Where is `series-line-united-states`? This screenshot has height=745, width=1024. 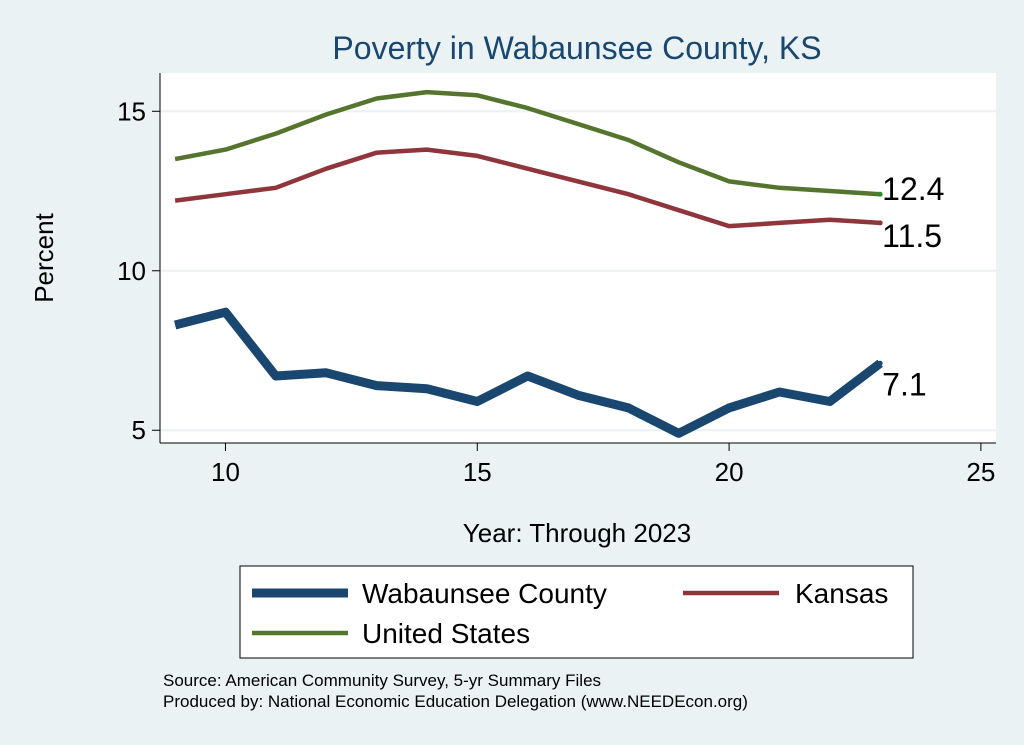
series-line-united-states is located at coordinates (527, 143).